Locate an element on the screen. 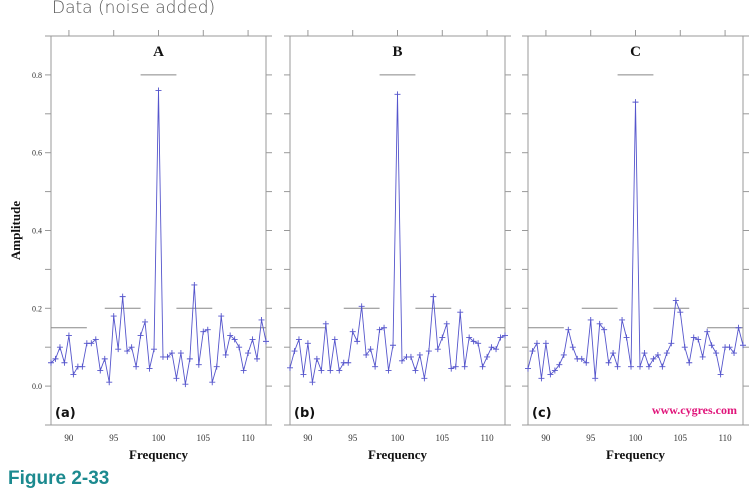  figure-label: Figure 2-33 is located at coordinates (59, 478).